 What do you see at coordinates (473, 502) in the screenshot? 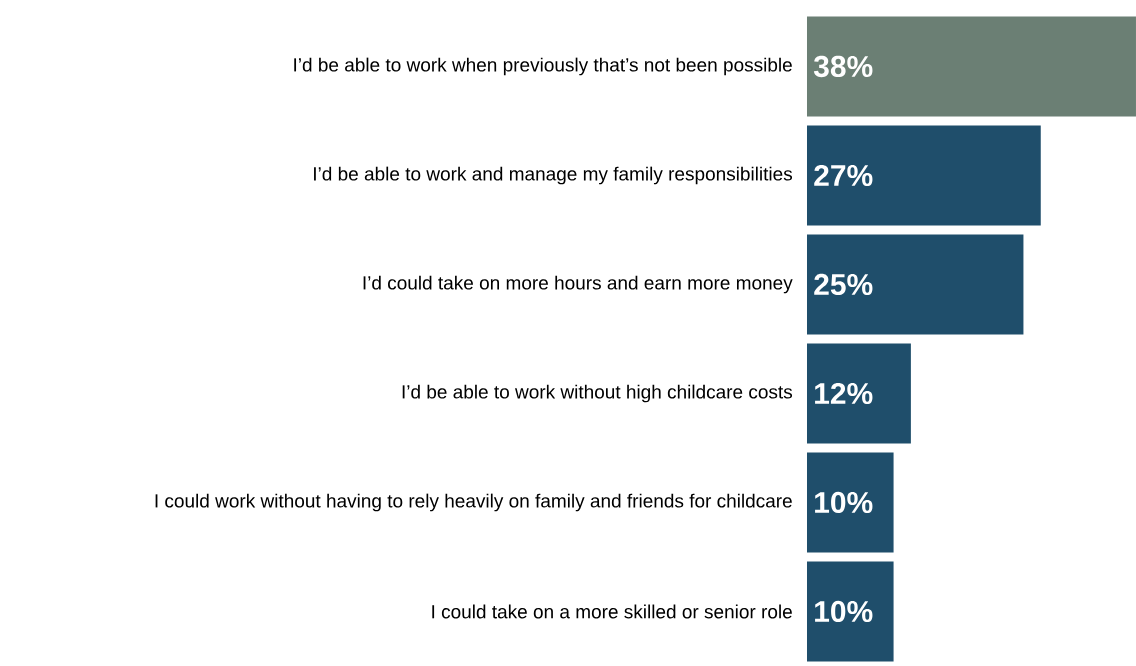
I see `y-tick-label: I could work without having to rely heavily on family and friends for childcare` at bounding box center [473, 502].